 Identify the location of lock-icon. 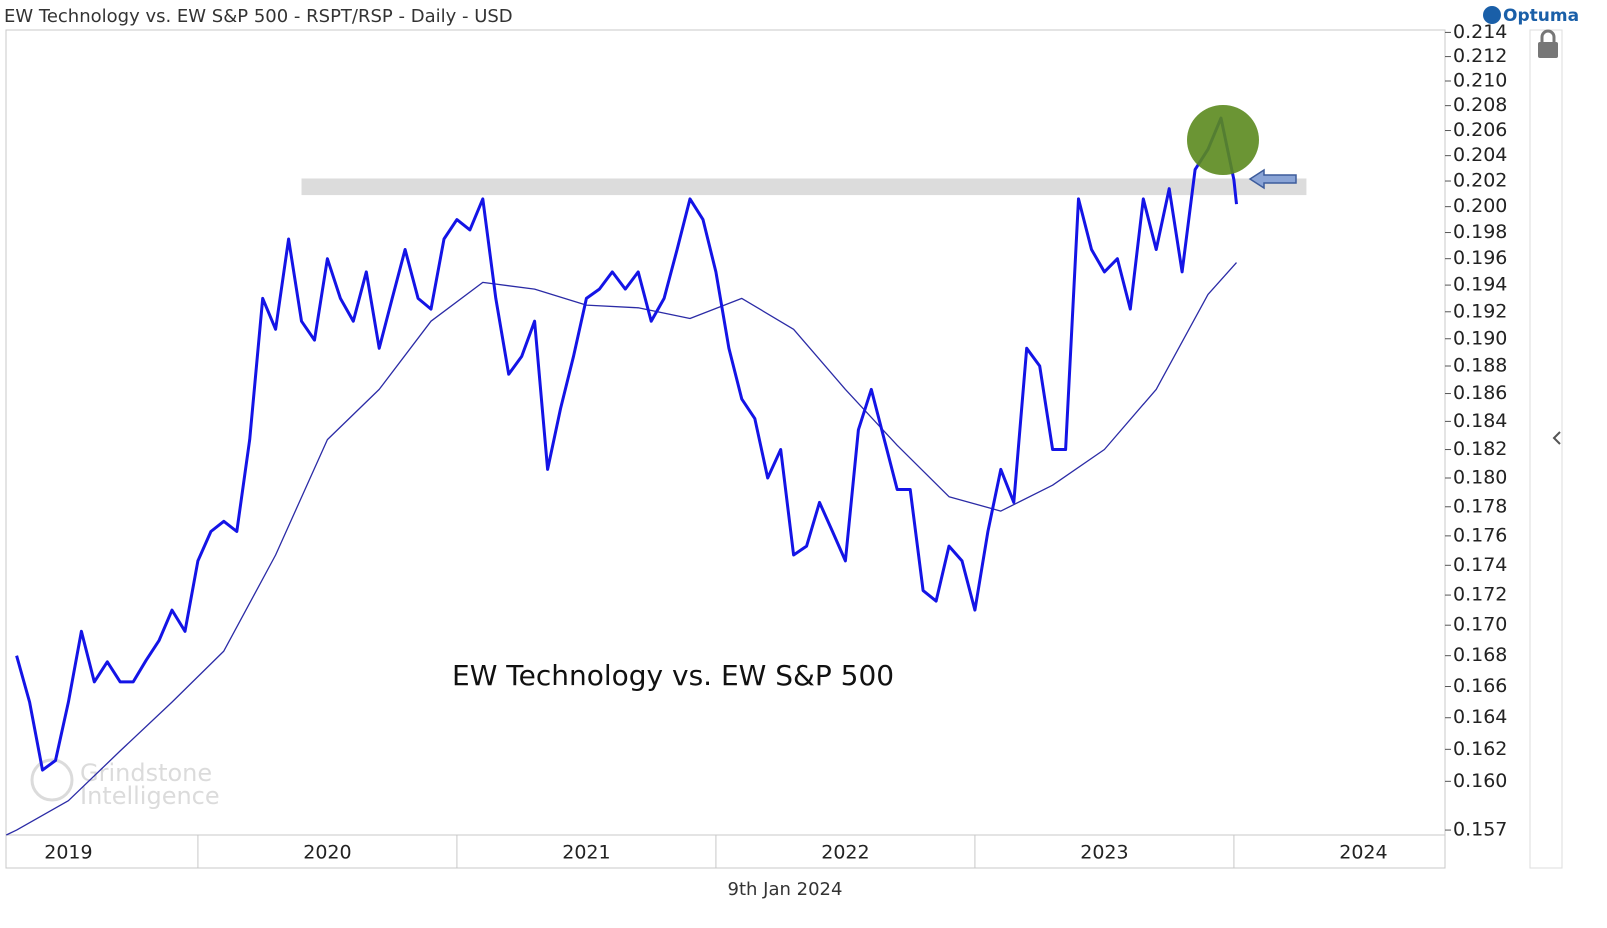
(1548, 43).